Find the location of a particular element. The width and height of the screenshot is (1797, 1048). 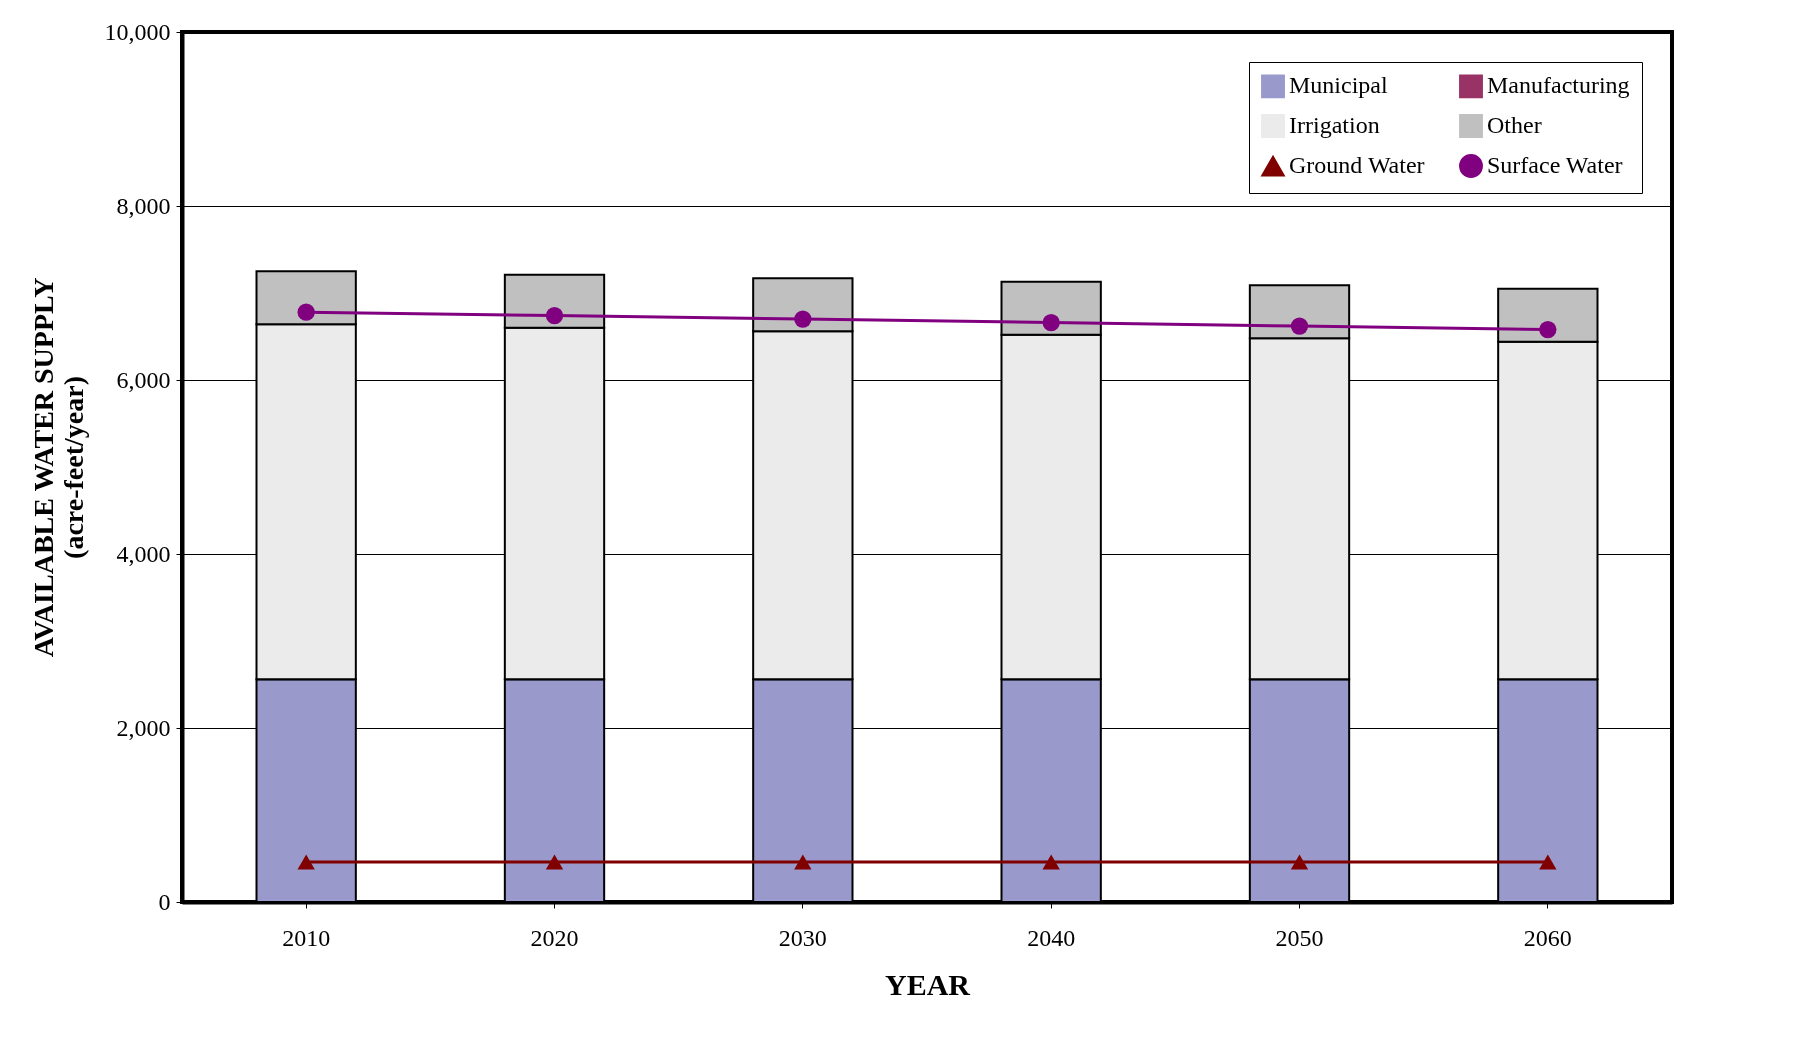

legend-label: Manufacturing is located at coordinates (1558, 85).